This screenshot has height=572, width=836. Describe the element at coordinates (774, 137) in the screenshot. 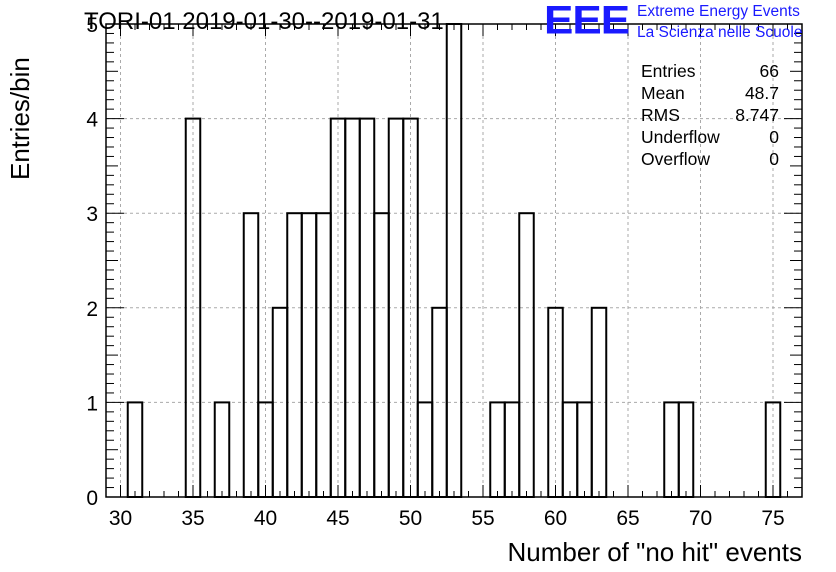

I see `stats-underflow-value: 0` at that location.